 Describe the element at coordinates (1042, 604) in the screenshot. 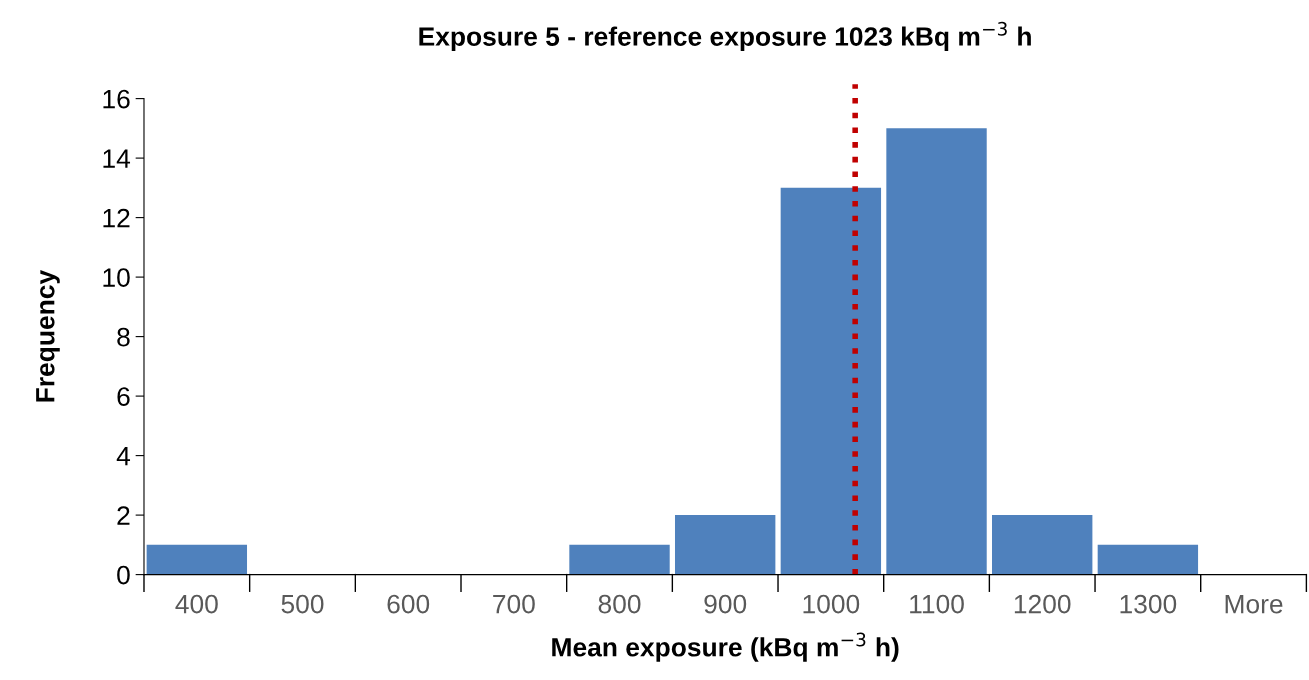

I see `x-tick-label: 1200` at that location.